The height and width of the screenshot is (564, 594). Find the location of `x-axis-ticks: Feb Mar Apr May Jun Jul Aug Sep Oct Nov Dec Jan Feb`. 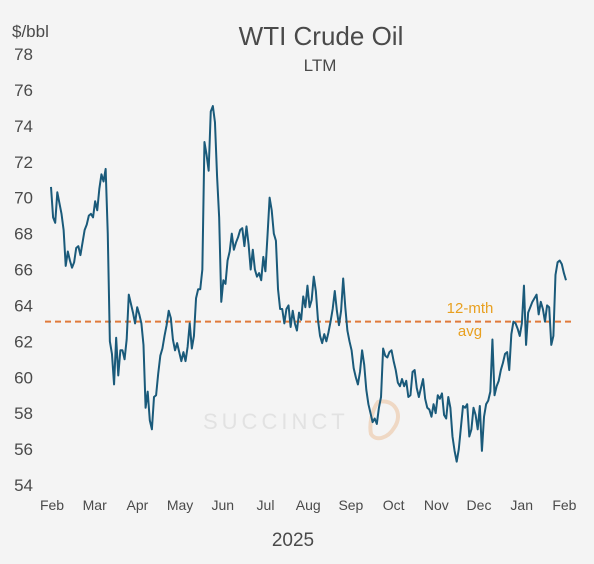

x-axis-ticks: Feb Mar Apr May Jun Jul Aug Sep Oct Nov Dec Jan Feb is located at coordinates (308, 505).